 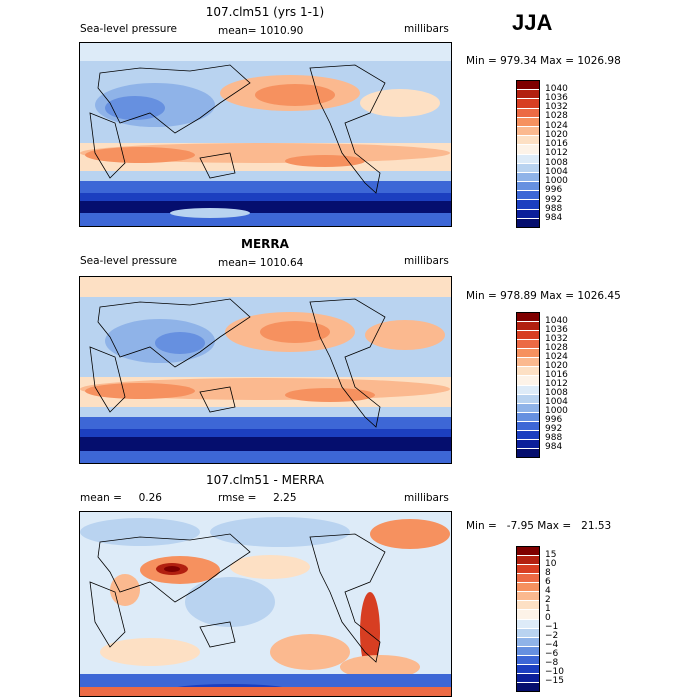 I want to click on panel1-colorbar, so click(x=528, y=154).